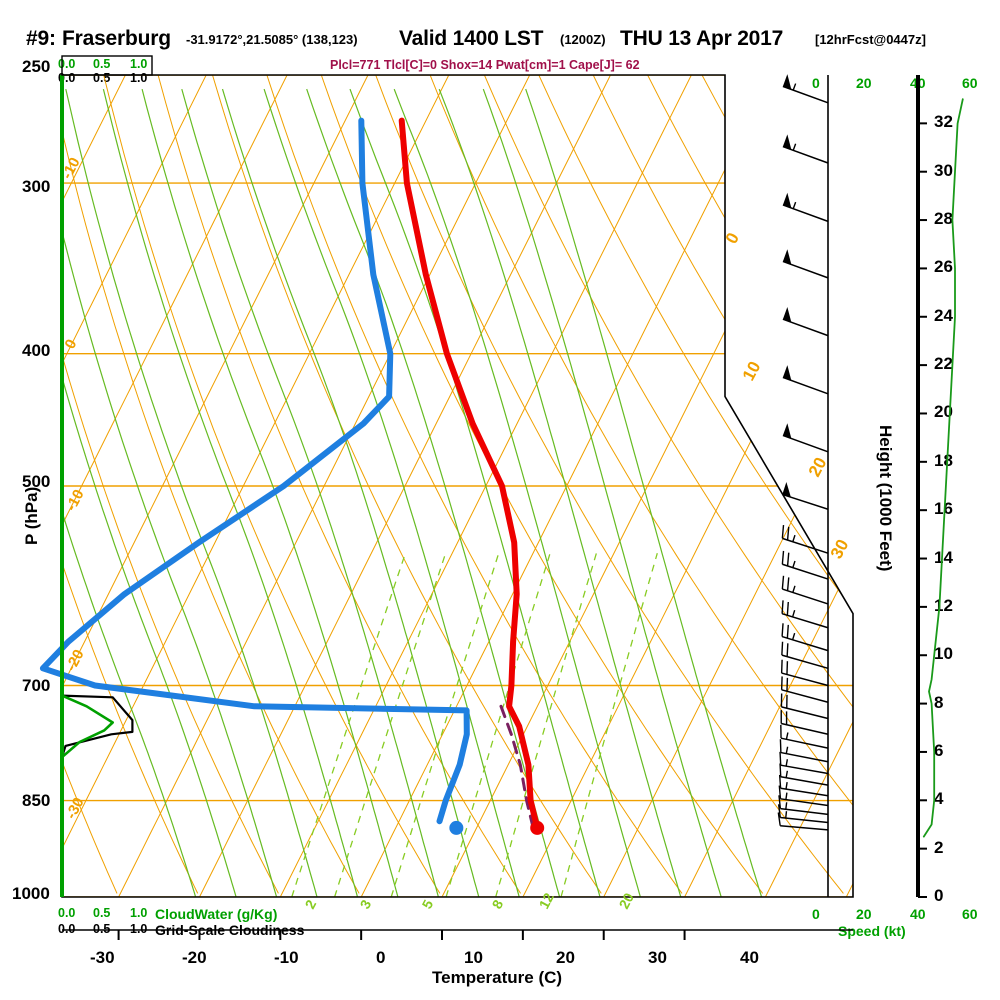 This screenshot has width=1000, height=1000. I want to click on cloudwater-bottom-tick-2: 1.0, so click(139, 913).